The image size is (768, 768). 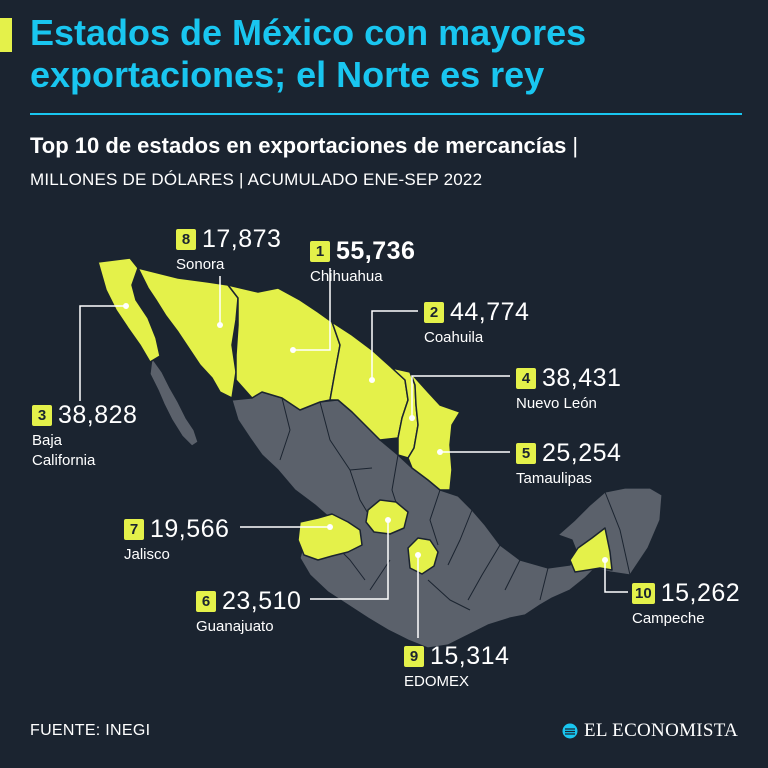 What do you see at coordinates (556, 403) in the screenshot?
I see `state-name: Nuevo León` at bounding box center [556, 403].